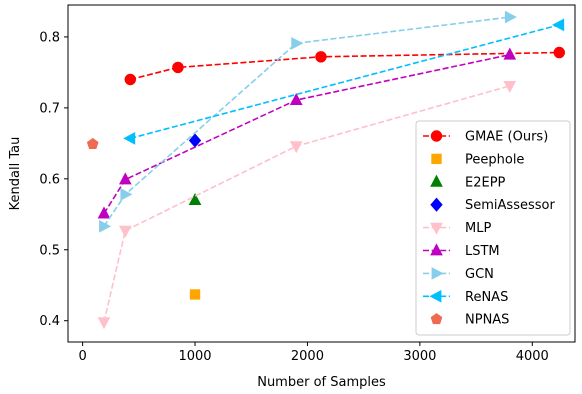 The width and height of the screenshot is (582, 394). Describe the element at coordinates (487, 320) in the screenshot. I see `legend-label: NPNAS` at that location.